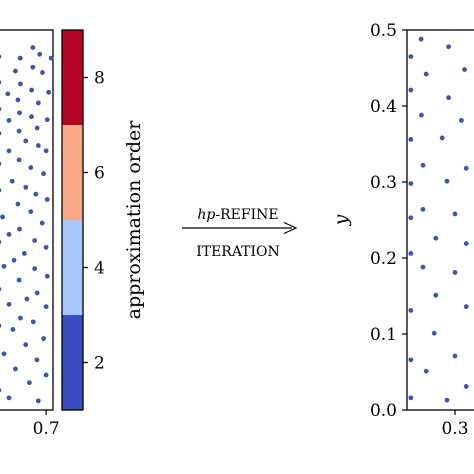 Image resolution: width=474 pixels, height=474 pixels. What do you see at coordinates (290, 228) in the screenshot?
I see `arrow-head` at bounding box center [290, 228].